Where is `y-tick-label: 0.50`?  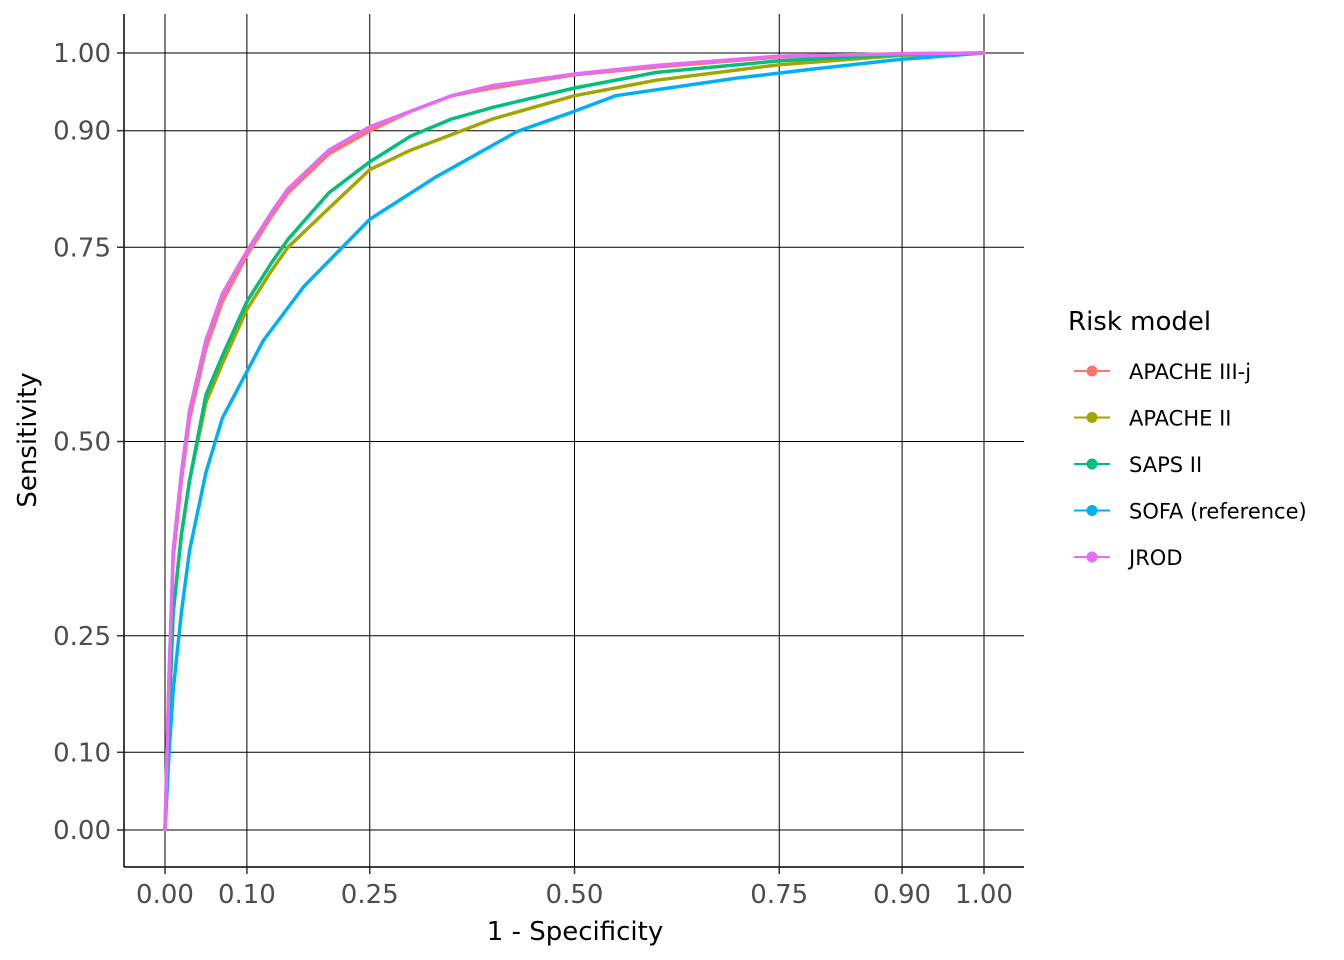
y-tick-label: 0.50 is located at coordinates (82, 443).